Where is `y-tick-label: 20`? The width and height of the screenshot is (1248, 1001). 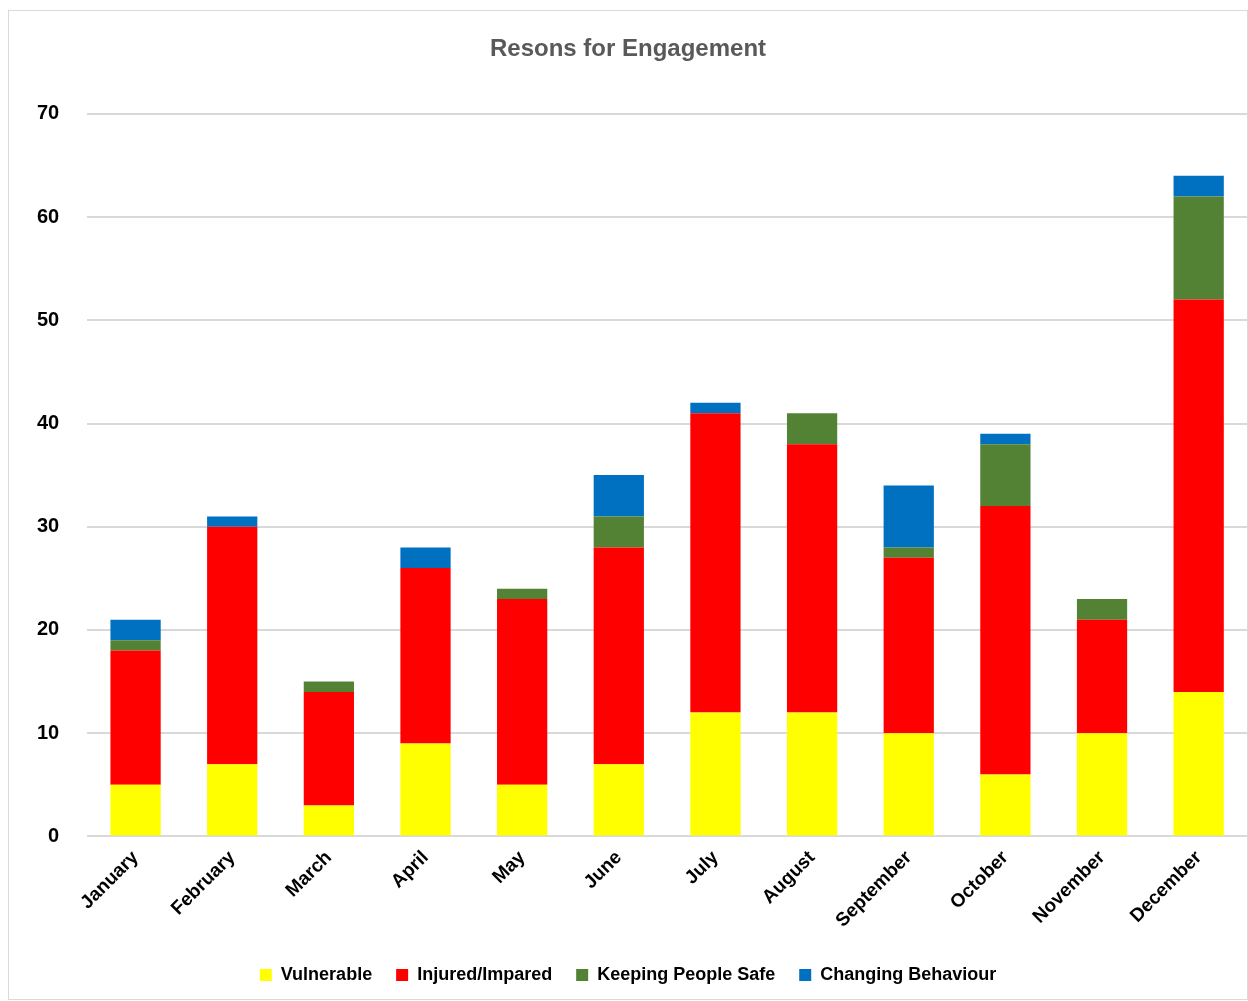 y-tick-label: 20 is located at coordinates (48, 628).